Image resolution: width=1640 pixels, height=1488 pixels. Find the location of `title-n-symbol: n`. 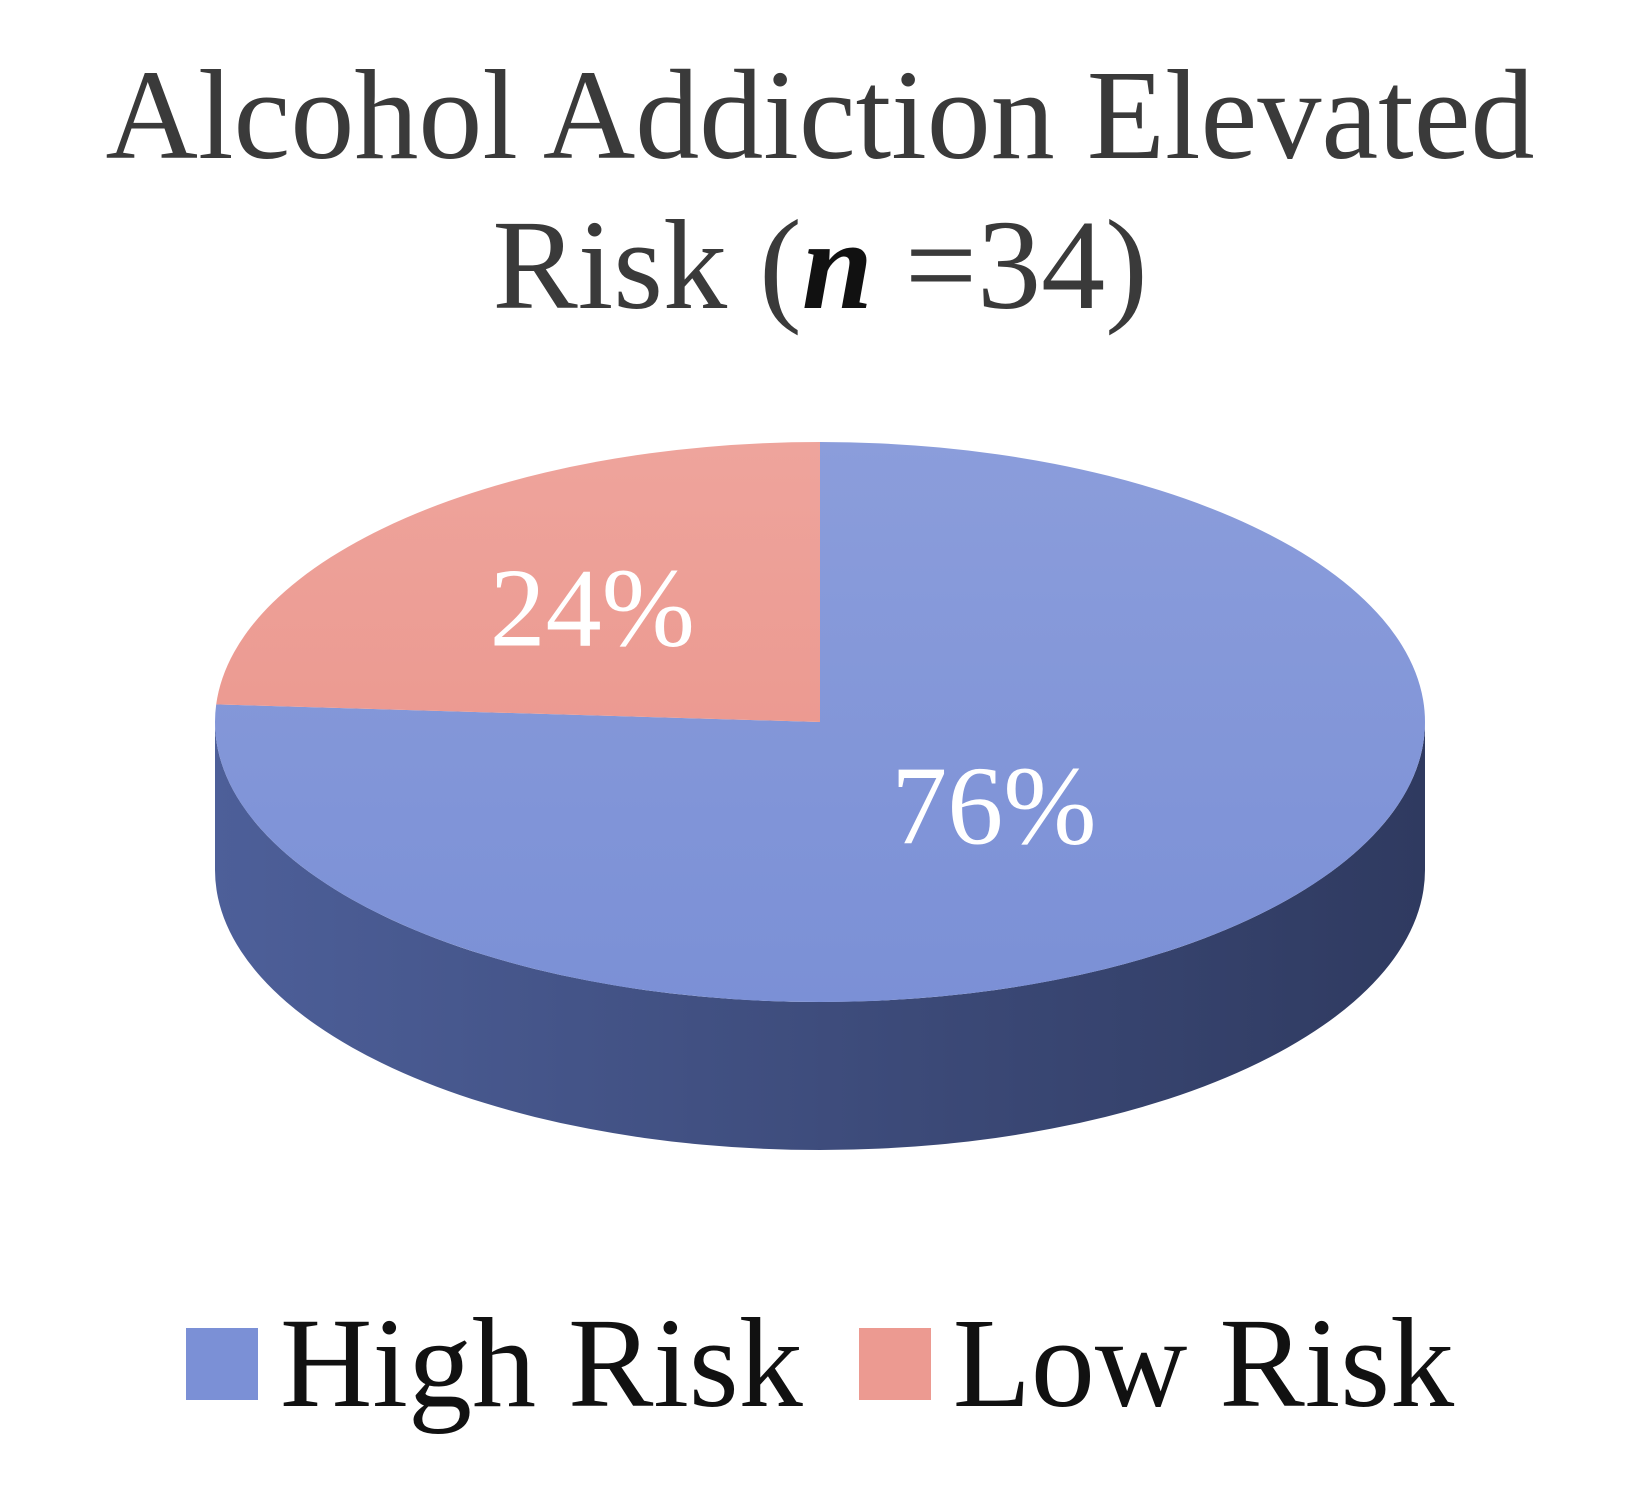

title-n-symbol: n is located at coordinates (837, 265).